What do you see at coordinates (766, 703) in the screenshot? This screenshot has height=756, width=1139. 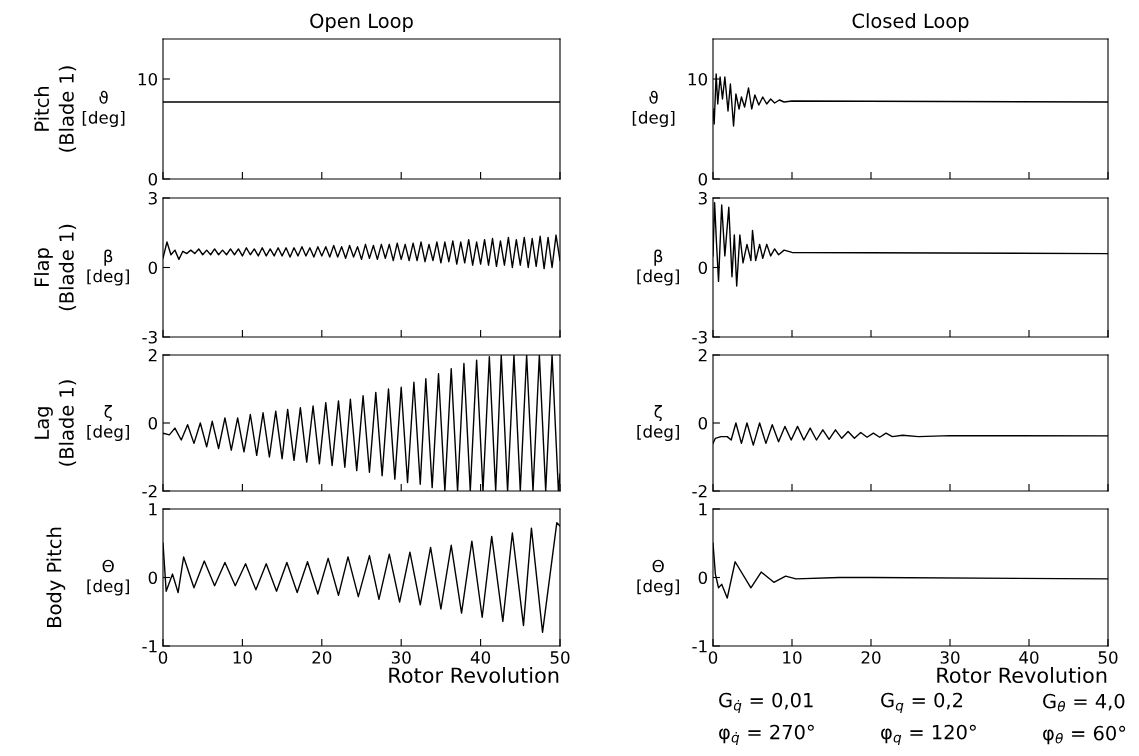 I see `text: G$_{q̇}$ = 0,01` at bounding box center [766, 703].